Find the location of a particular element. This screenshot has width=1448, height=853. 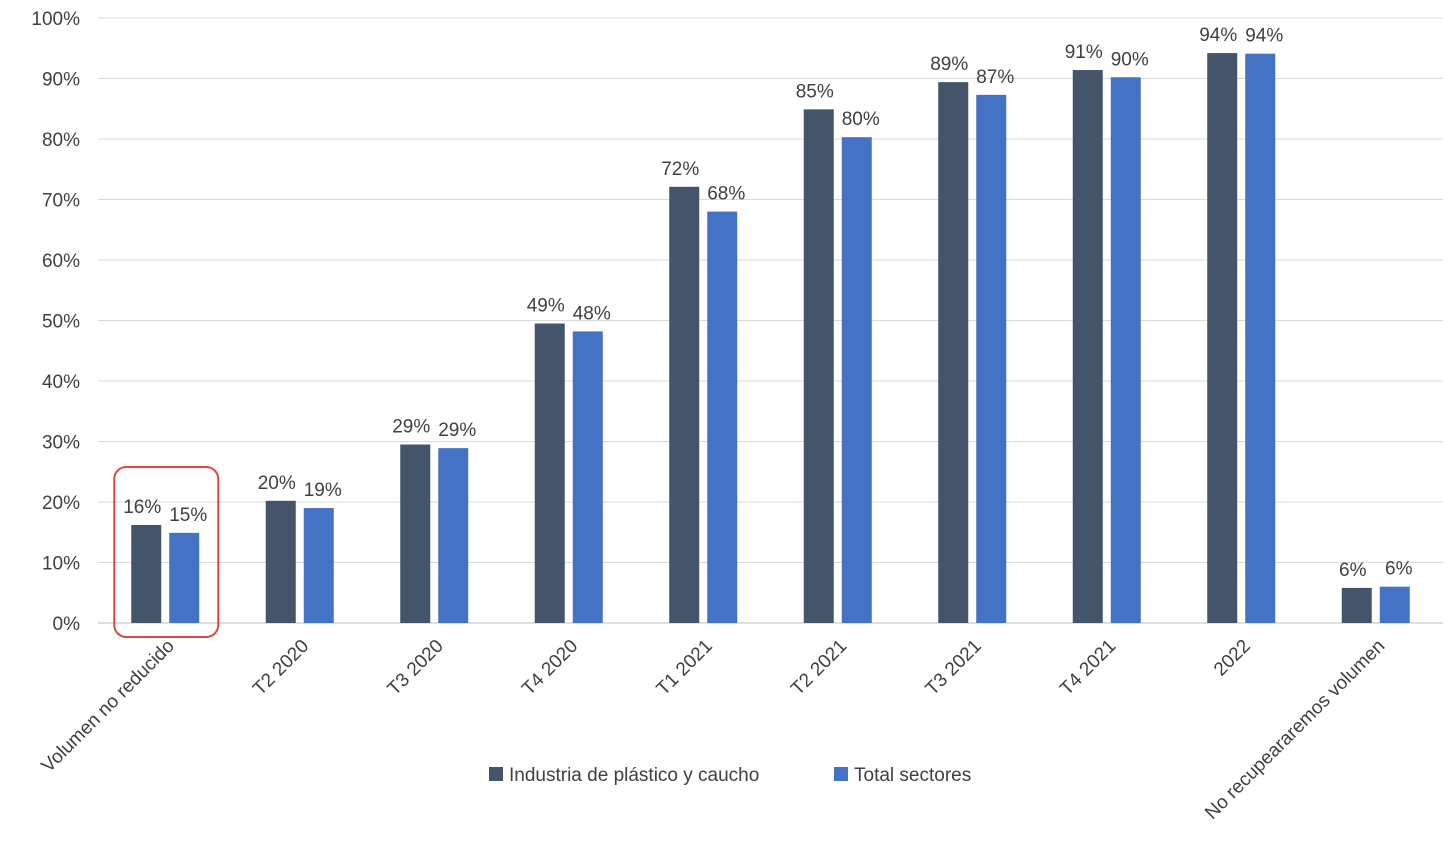

legend-label: Industria de plástico y caucho is located at coordinates (634, 775).